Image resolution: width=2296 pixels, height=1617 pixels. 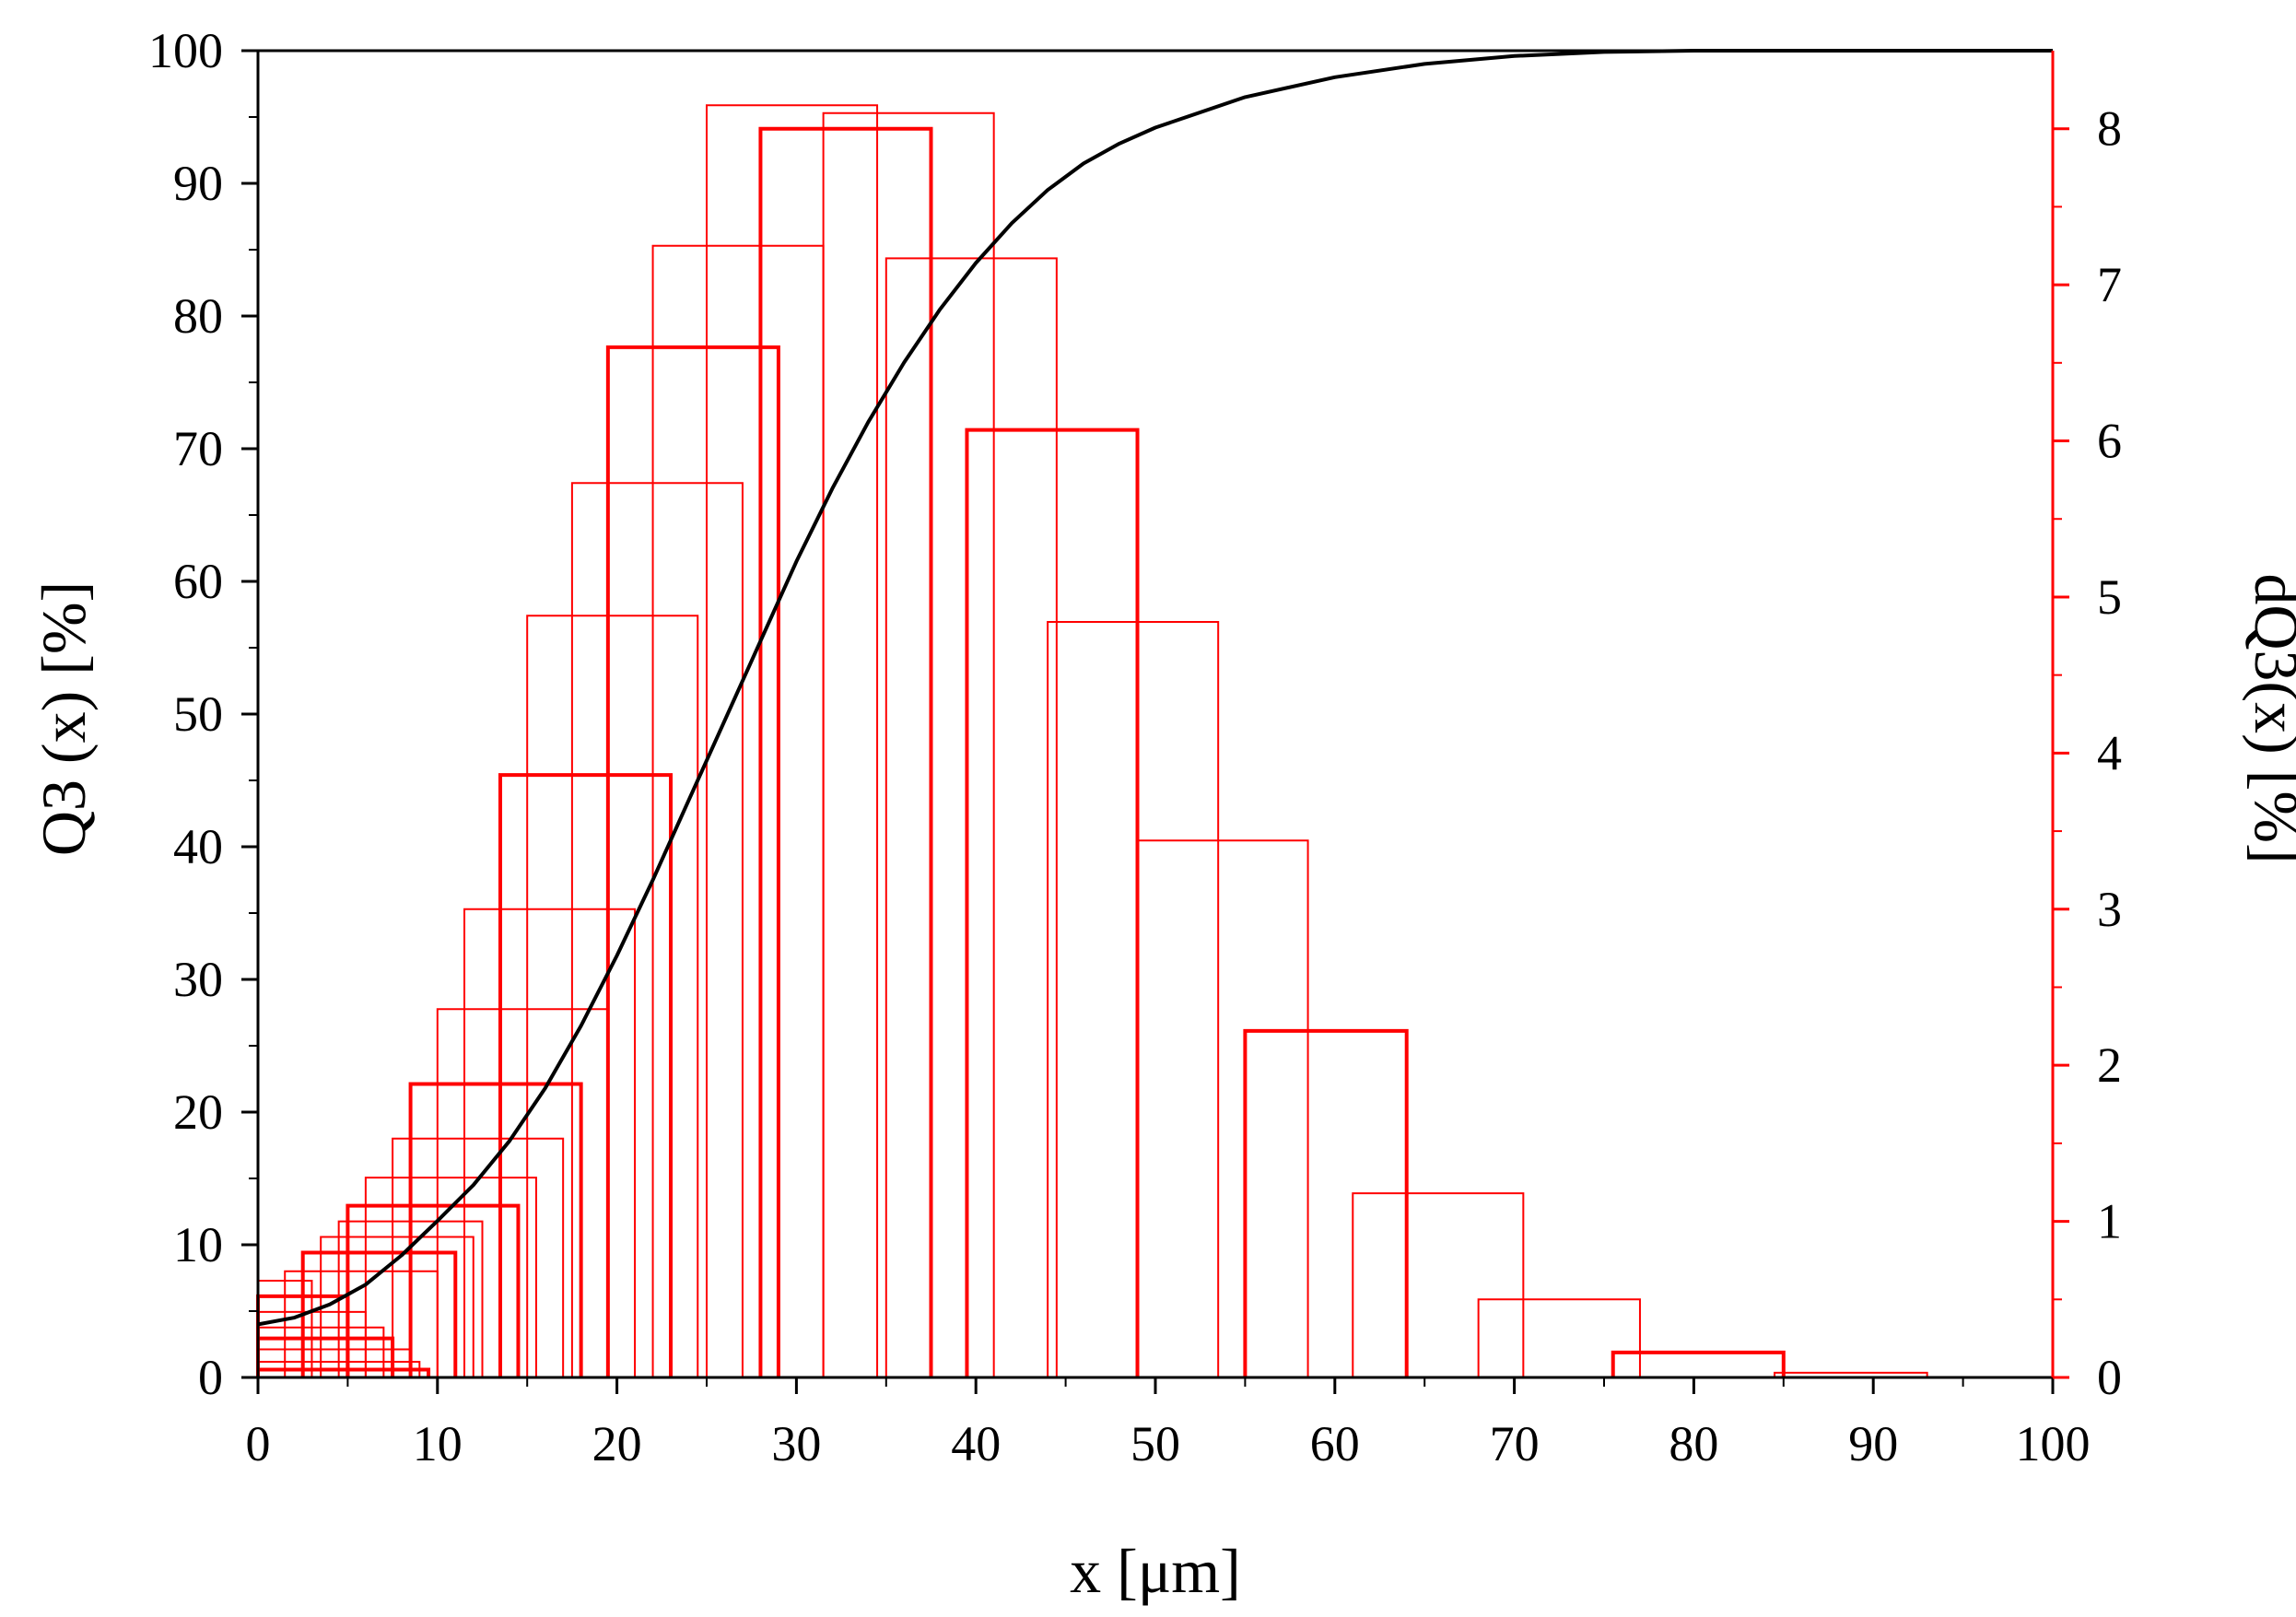 I want to click on x-tick-label: 20, so click(x=617, y=1443).